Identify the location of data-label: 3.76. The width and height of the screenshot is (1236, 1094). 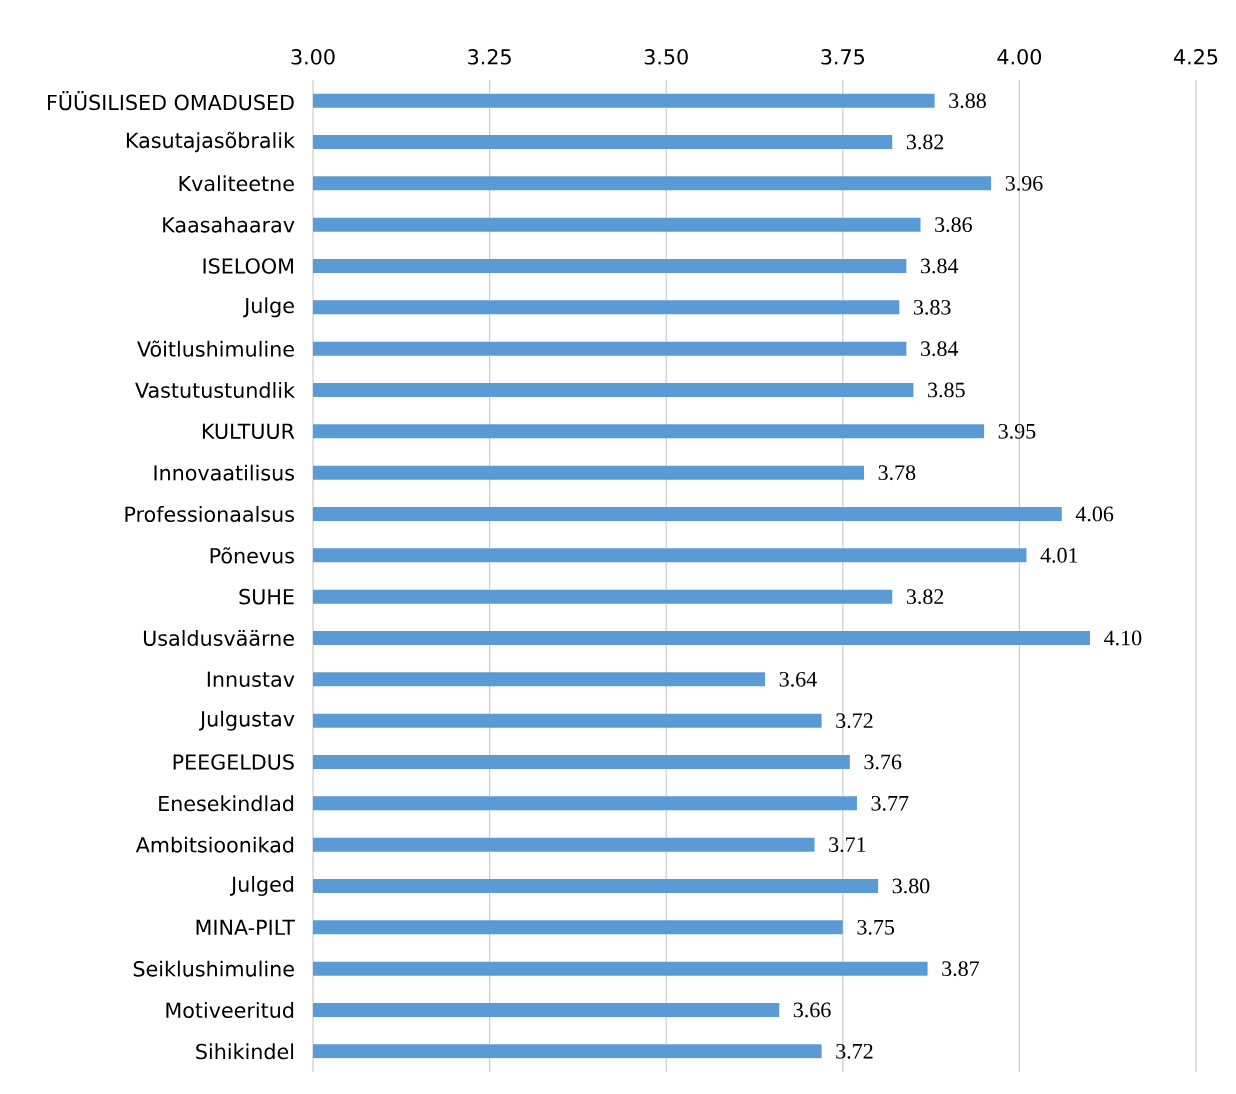
(883, 762).